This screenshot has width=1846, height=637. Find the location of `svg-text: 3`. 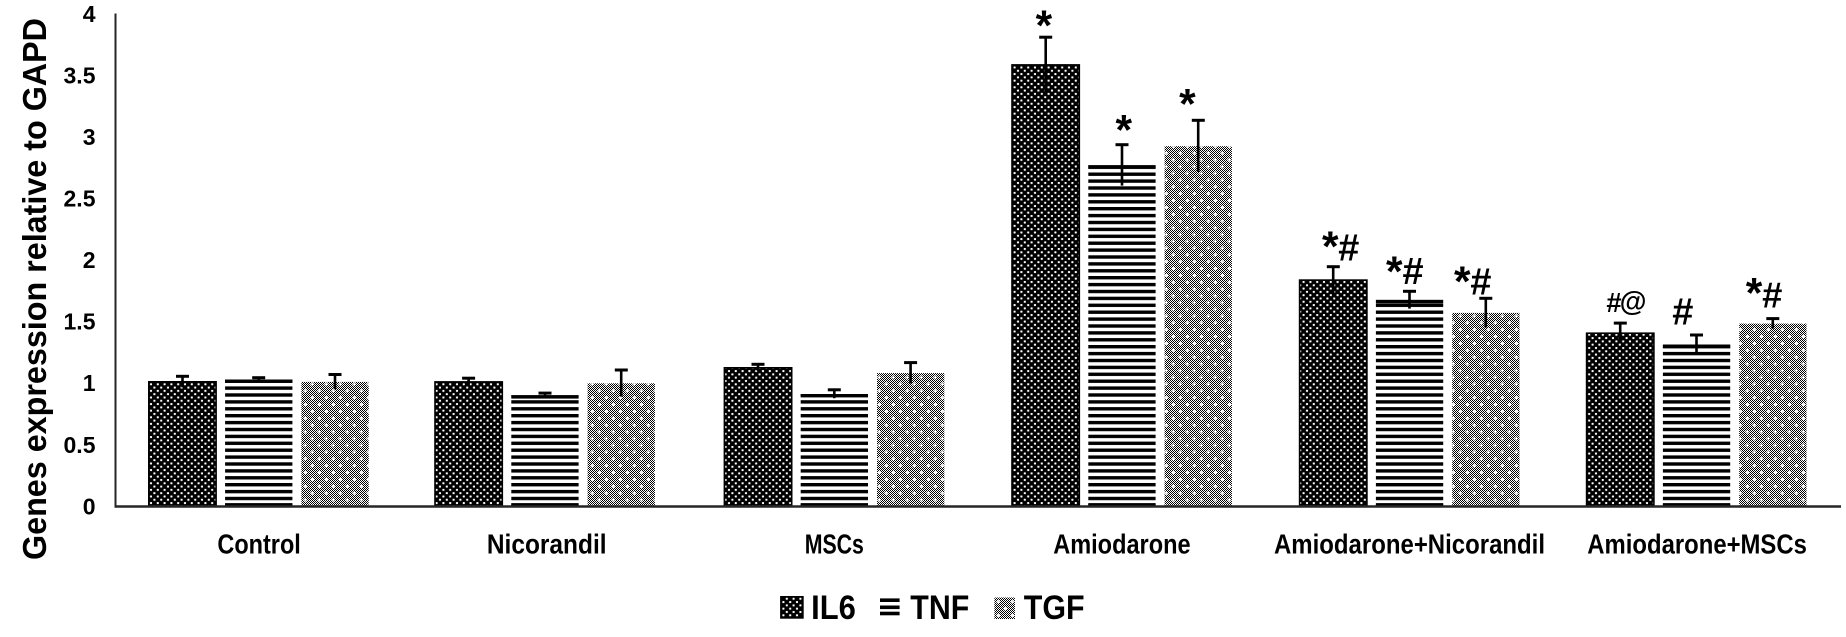

svg-text: 3 is located at coordinates (89, 137).